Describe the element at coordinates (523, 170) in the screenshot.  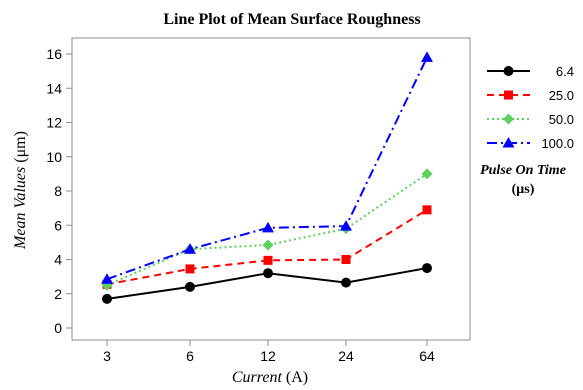
I see `legend-title: Pulse On Time` at that location.